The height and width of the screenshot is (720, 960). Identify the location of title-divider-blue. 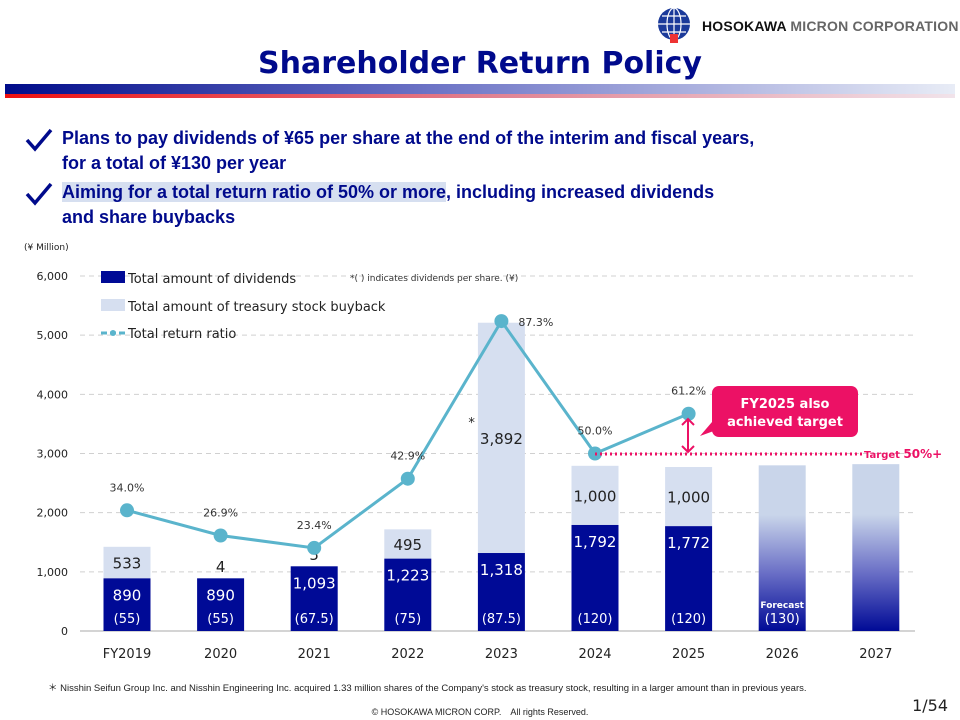
(480, 89).